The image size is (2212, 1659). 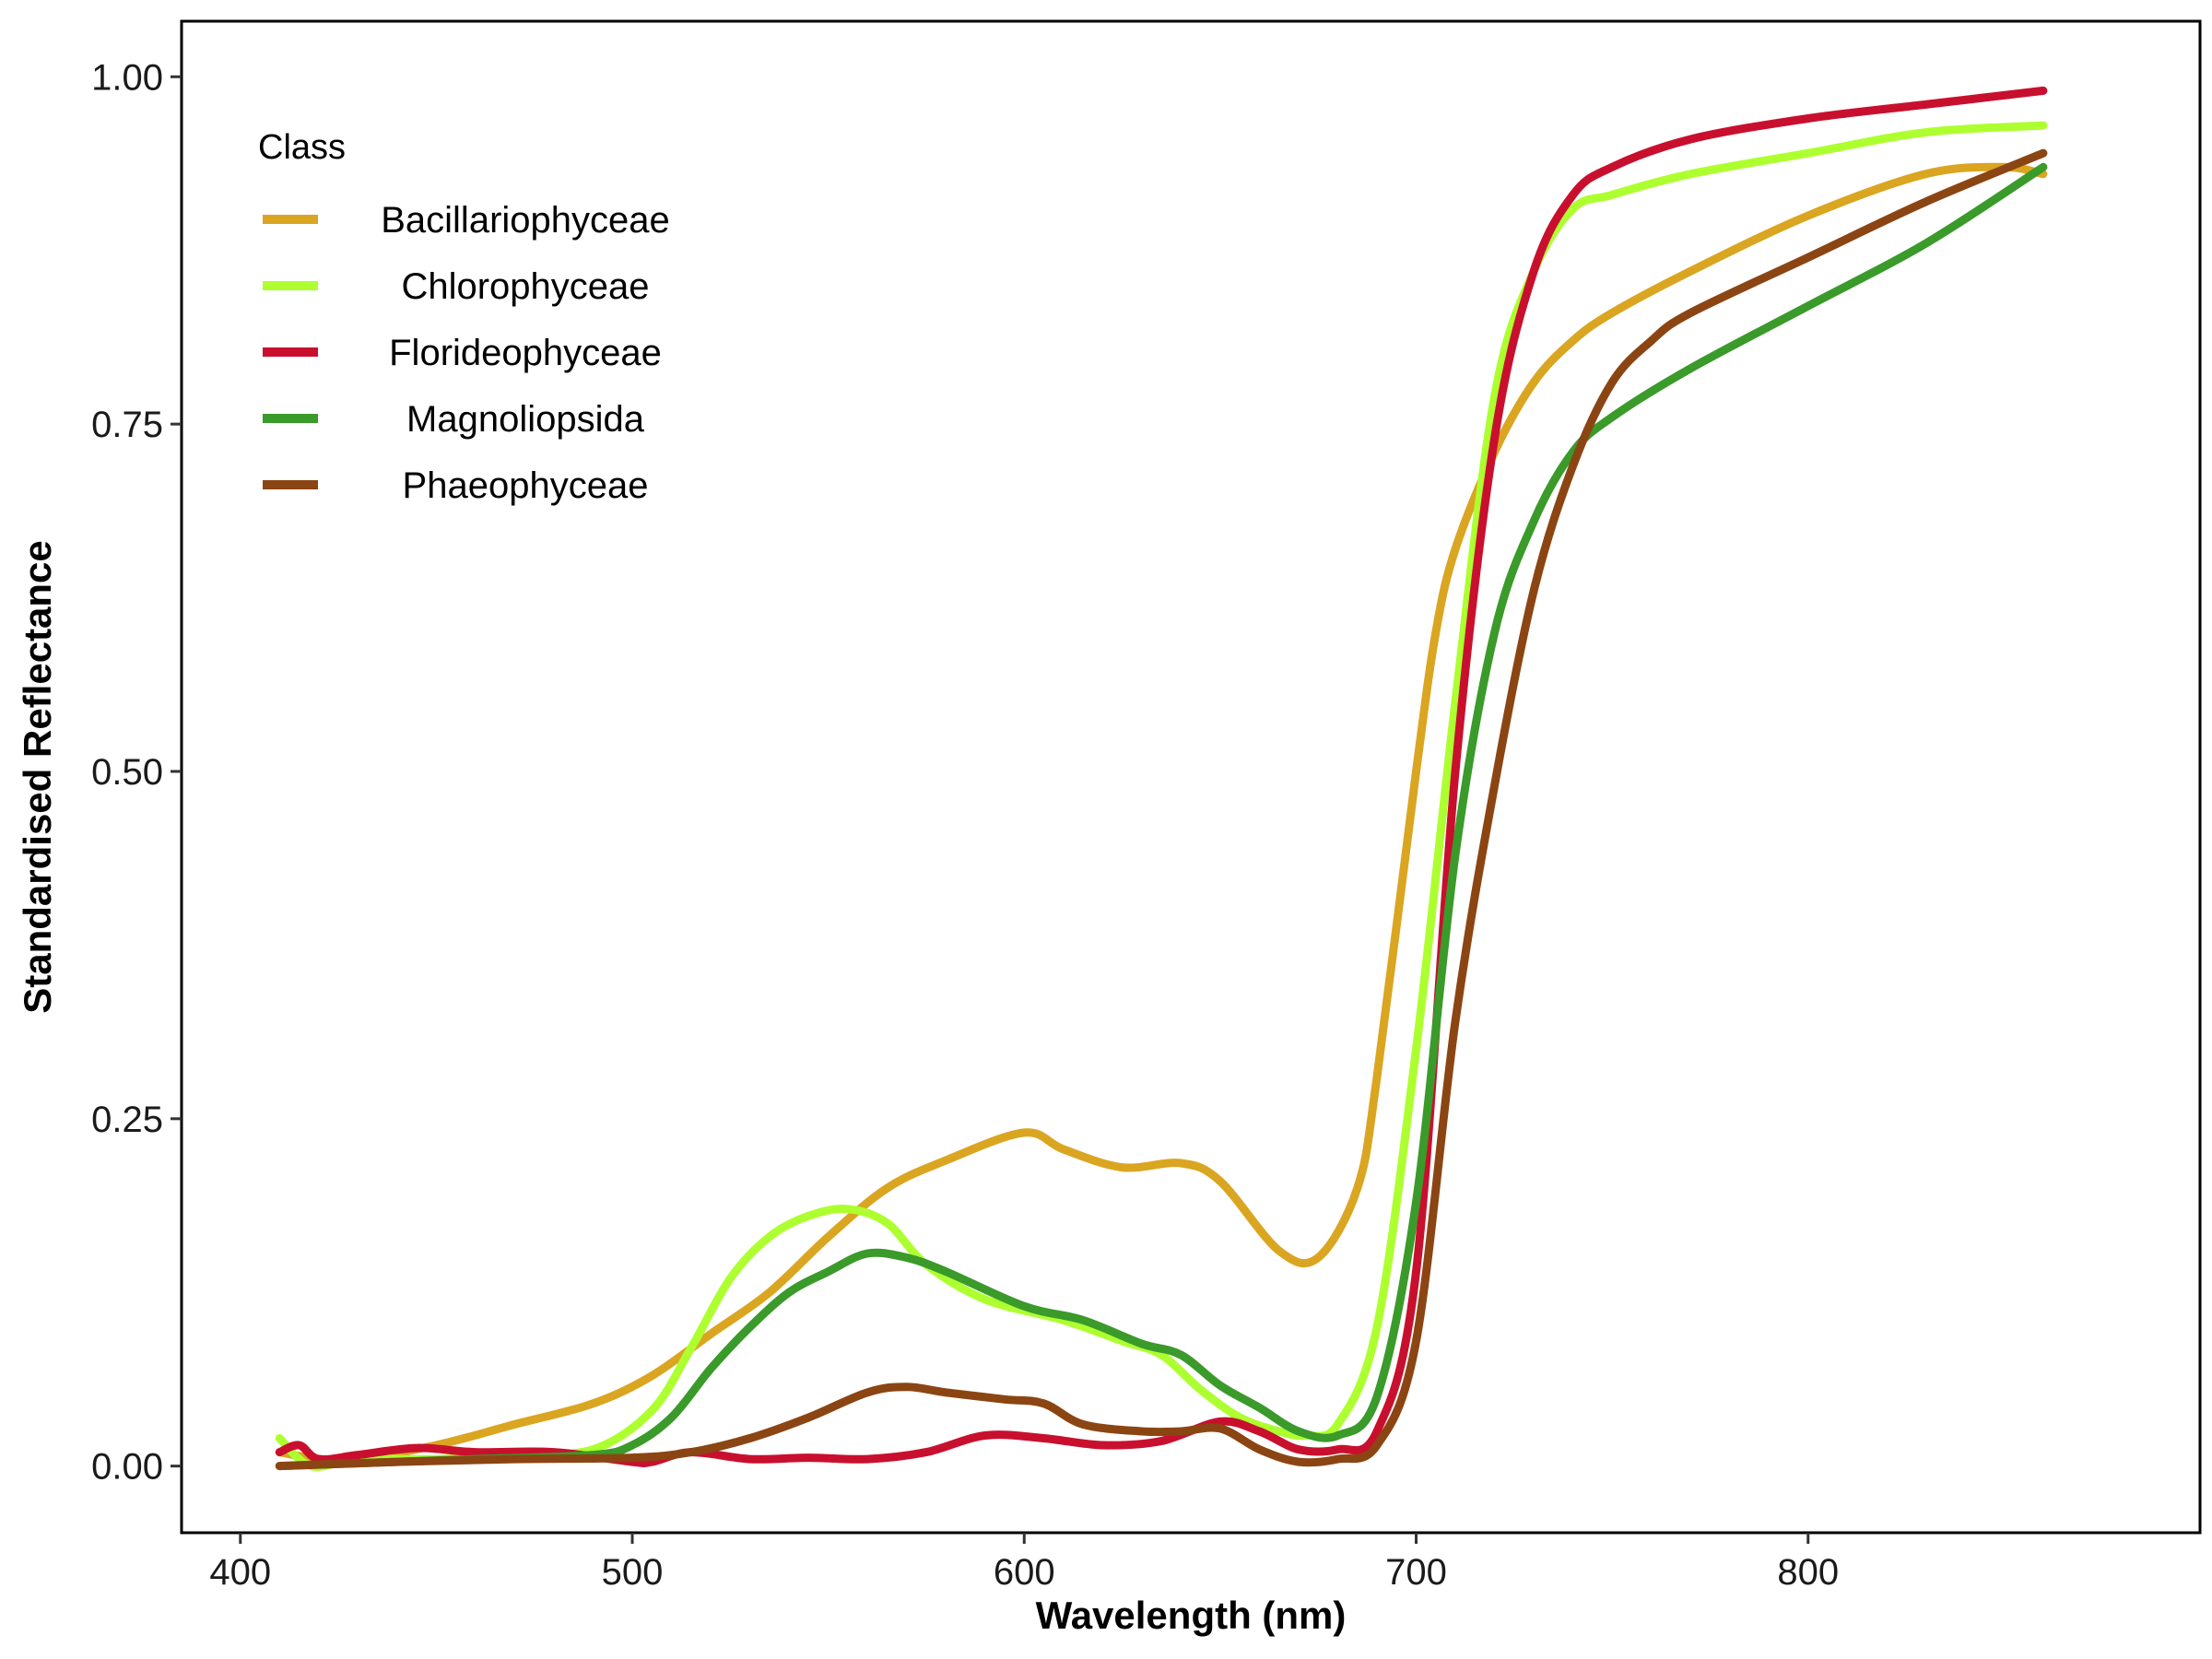 What do you see at coordinates (127, 1120) in the screenshot?
I see `y-tick-label: 0.25` at bounding box center [127, 1120].